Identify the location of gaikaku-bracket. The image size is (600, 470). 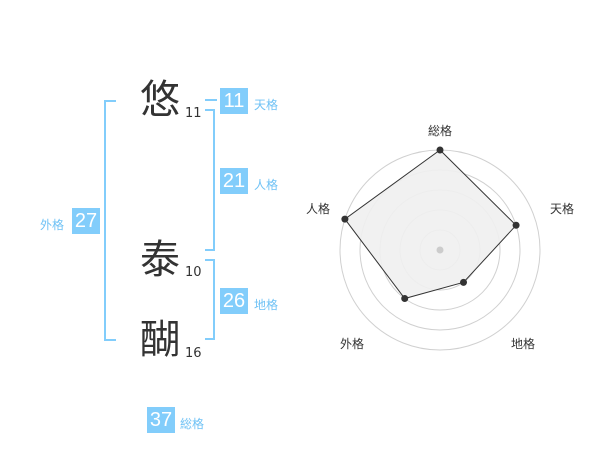
(110, 220).